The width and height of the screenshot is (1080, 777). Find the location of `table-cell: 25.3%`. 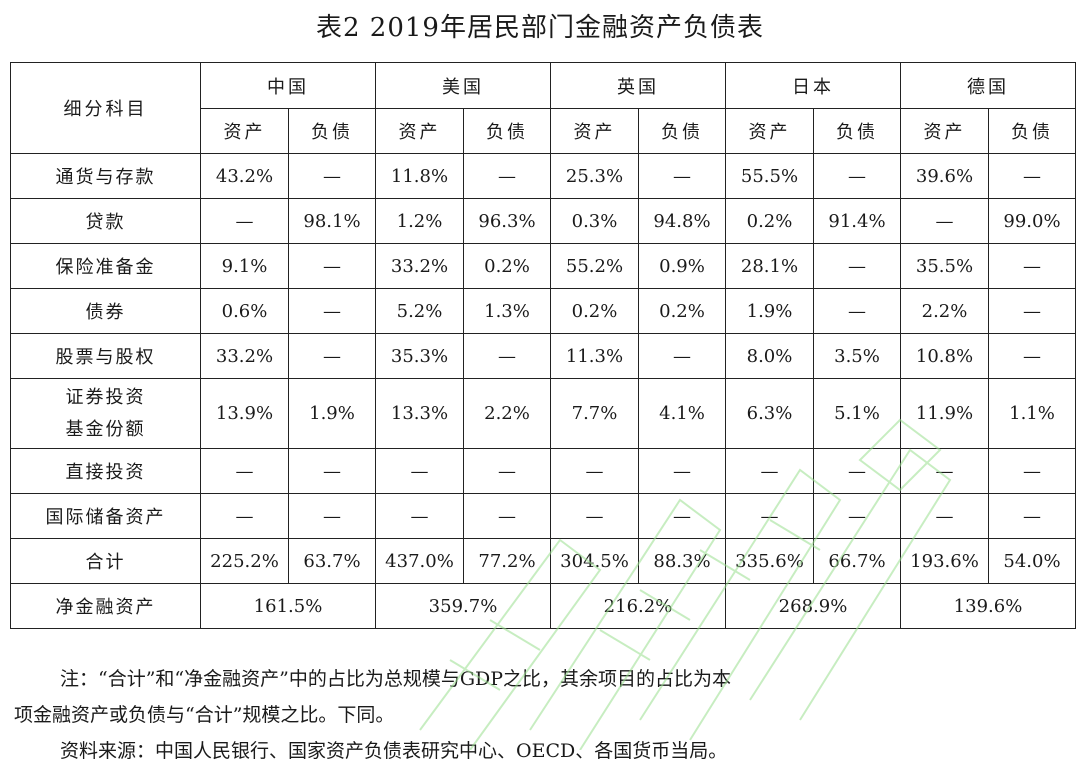

table-cell: 25.3% is located at coordinates (594, 176).